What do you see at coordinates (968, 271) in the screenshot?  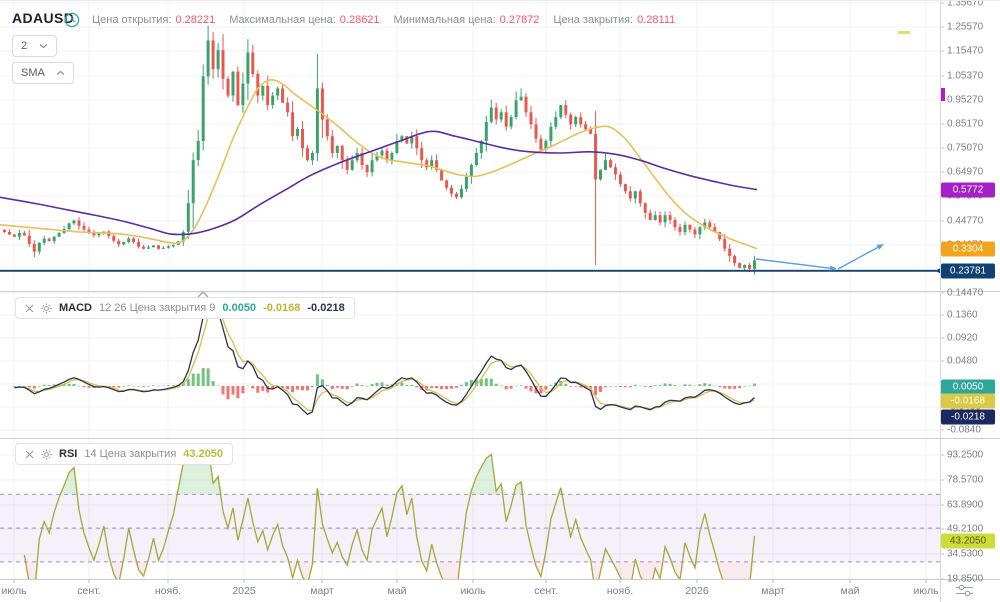 I see `axis-price-badge: 0.23781` at bounding box center [968, 271].